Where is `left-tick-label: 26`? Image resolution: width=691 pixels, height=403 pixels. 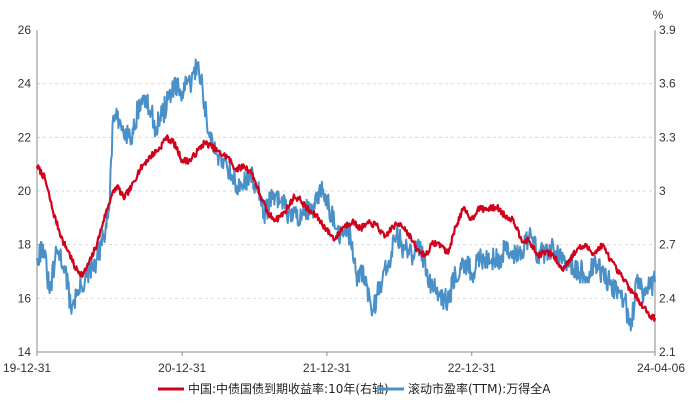
left-tick-label: 26 is located at coordinates (25, 30).